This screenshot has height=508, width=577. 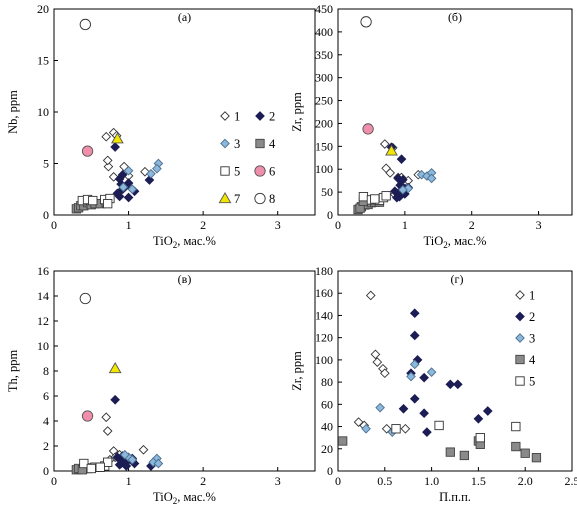 I want to click on x-tick-label: 2.5, so click(x=571, y=481).